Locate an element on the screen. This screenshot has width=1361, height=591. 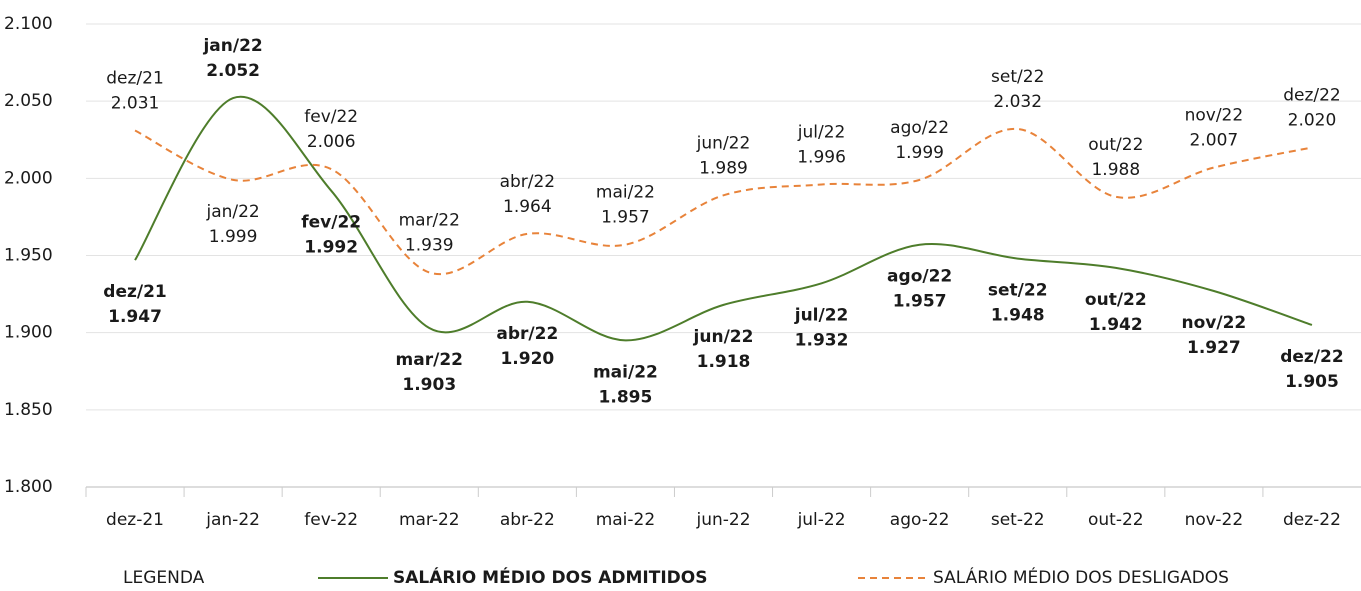
legend-title: LEGENDA is located at coordinates (164, 577).